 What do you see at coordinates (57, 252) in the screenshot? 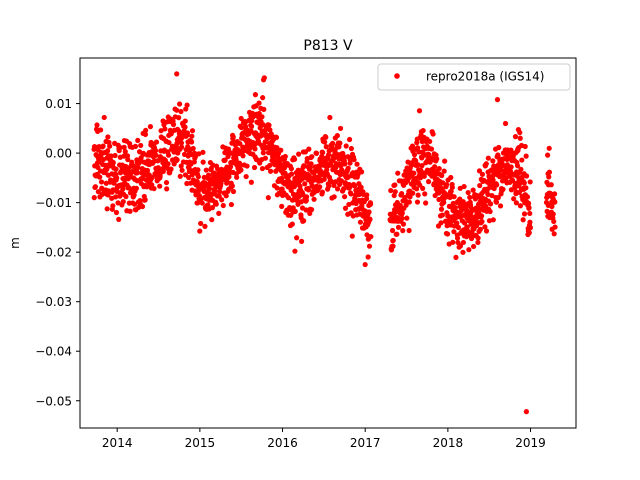
I see `y-axis: 0.01 0.00 −0.01 −0.02 −0.03 −0.04 −0.05` at bounding box center [57, 252].